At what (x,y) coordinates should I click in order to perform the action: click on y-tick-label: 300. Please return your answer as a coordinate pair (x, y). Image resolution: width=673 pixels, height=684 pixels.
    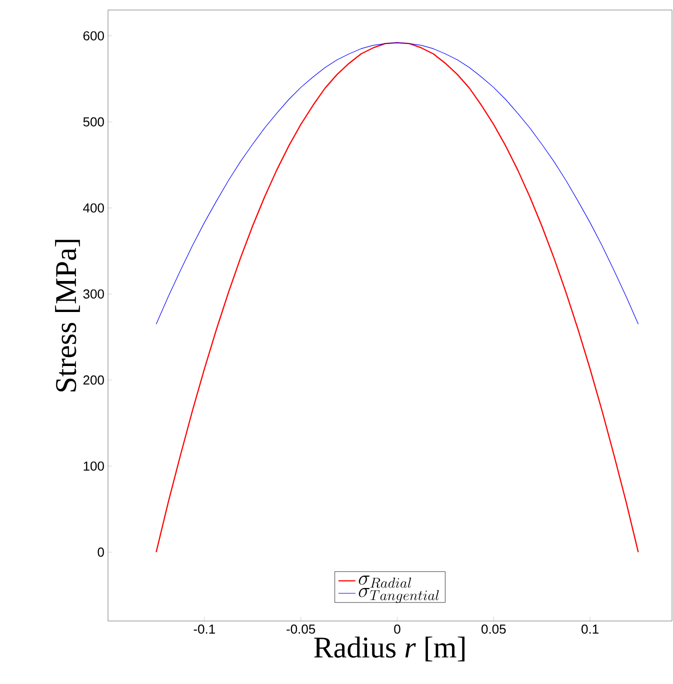
    Looking at the image, I should click on (93, 294).